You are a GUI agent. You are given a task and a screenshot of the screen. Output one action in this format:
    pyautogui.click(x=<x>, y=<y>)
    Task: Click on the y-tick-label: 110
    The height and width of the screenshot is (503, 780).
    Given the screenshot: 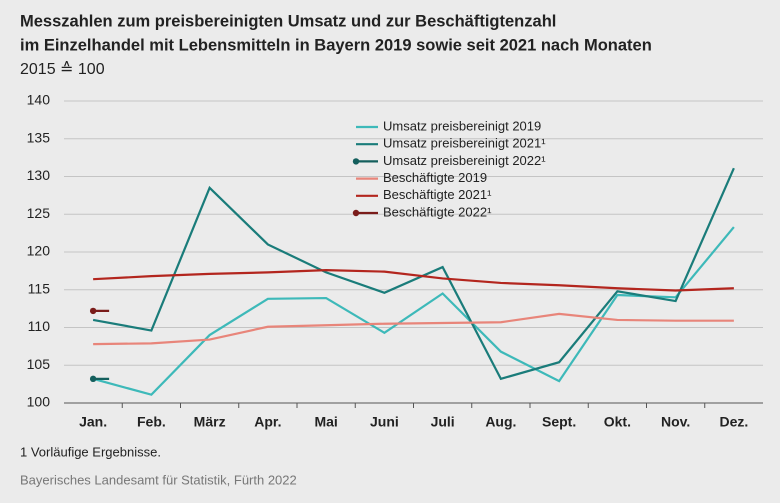 What is the action you would take?
    pyautogui.click(x=39, y=326)
    